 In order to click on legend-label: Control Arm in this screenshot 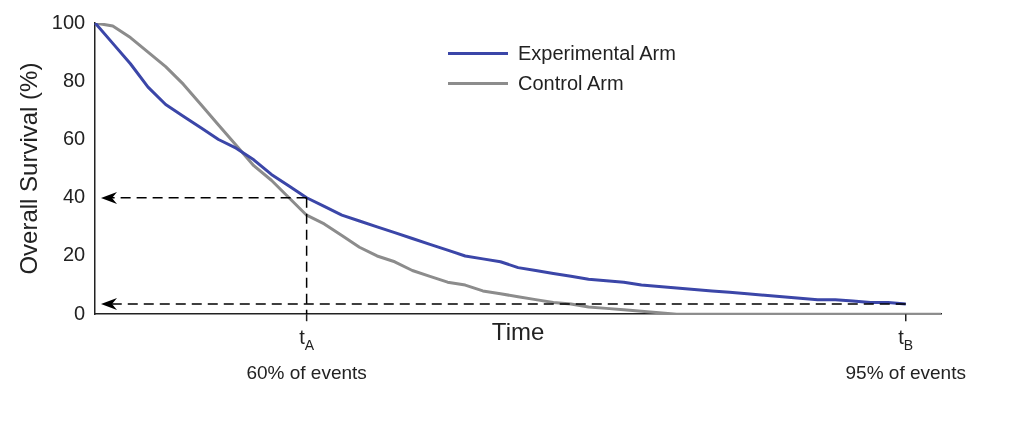, I will do `click(571, 83)`.